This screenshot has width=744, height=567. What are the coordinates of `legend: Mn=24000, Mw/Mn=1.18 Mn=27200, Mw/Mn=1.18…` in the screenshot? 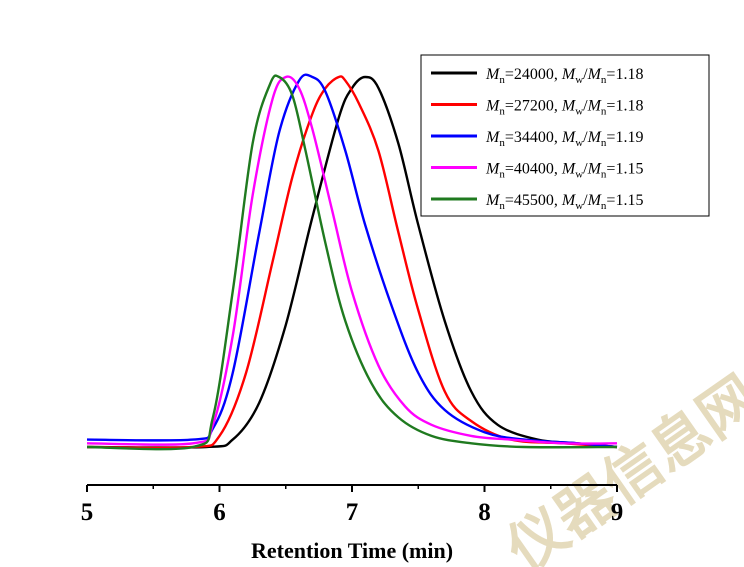 It's located at (565, 135).